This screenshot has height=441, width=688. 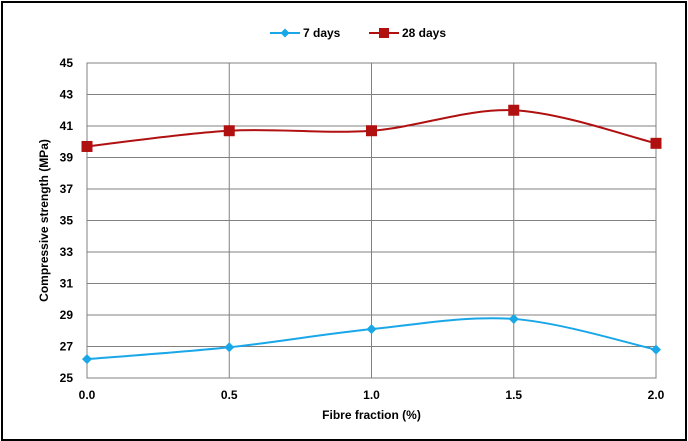 I want to click on y-tick-label: 43, so click(x=67, y=95).